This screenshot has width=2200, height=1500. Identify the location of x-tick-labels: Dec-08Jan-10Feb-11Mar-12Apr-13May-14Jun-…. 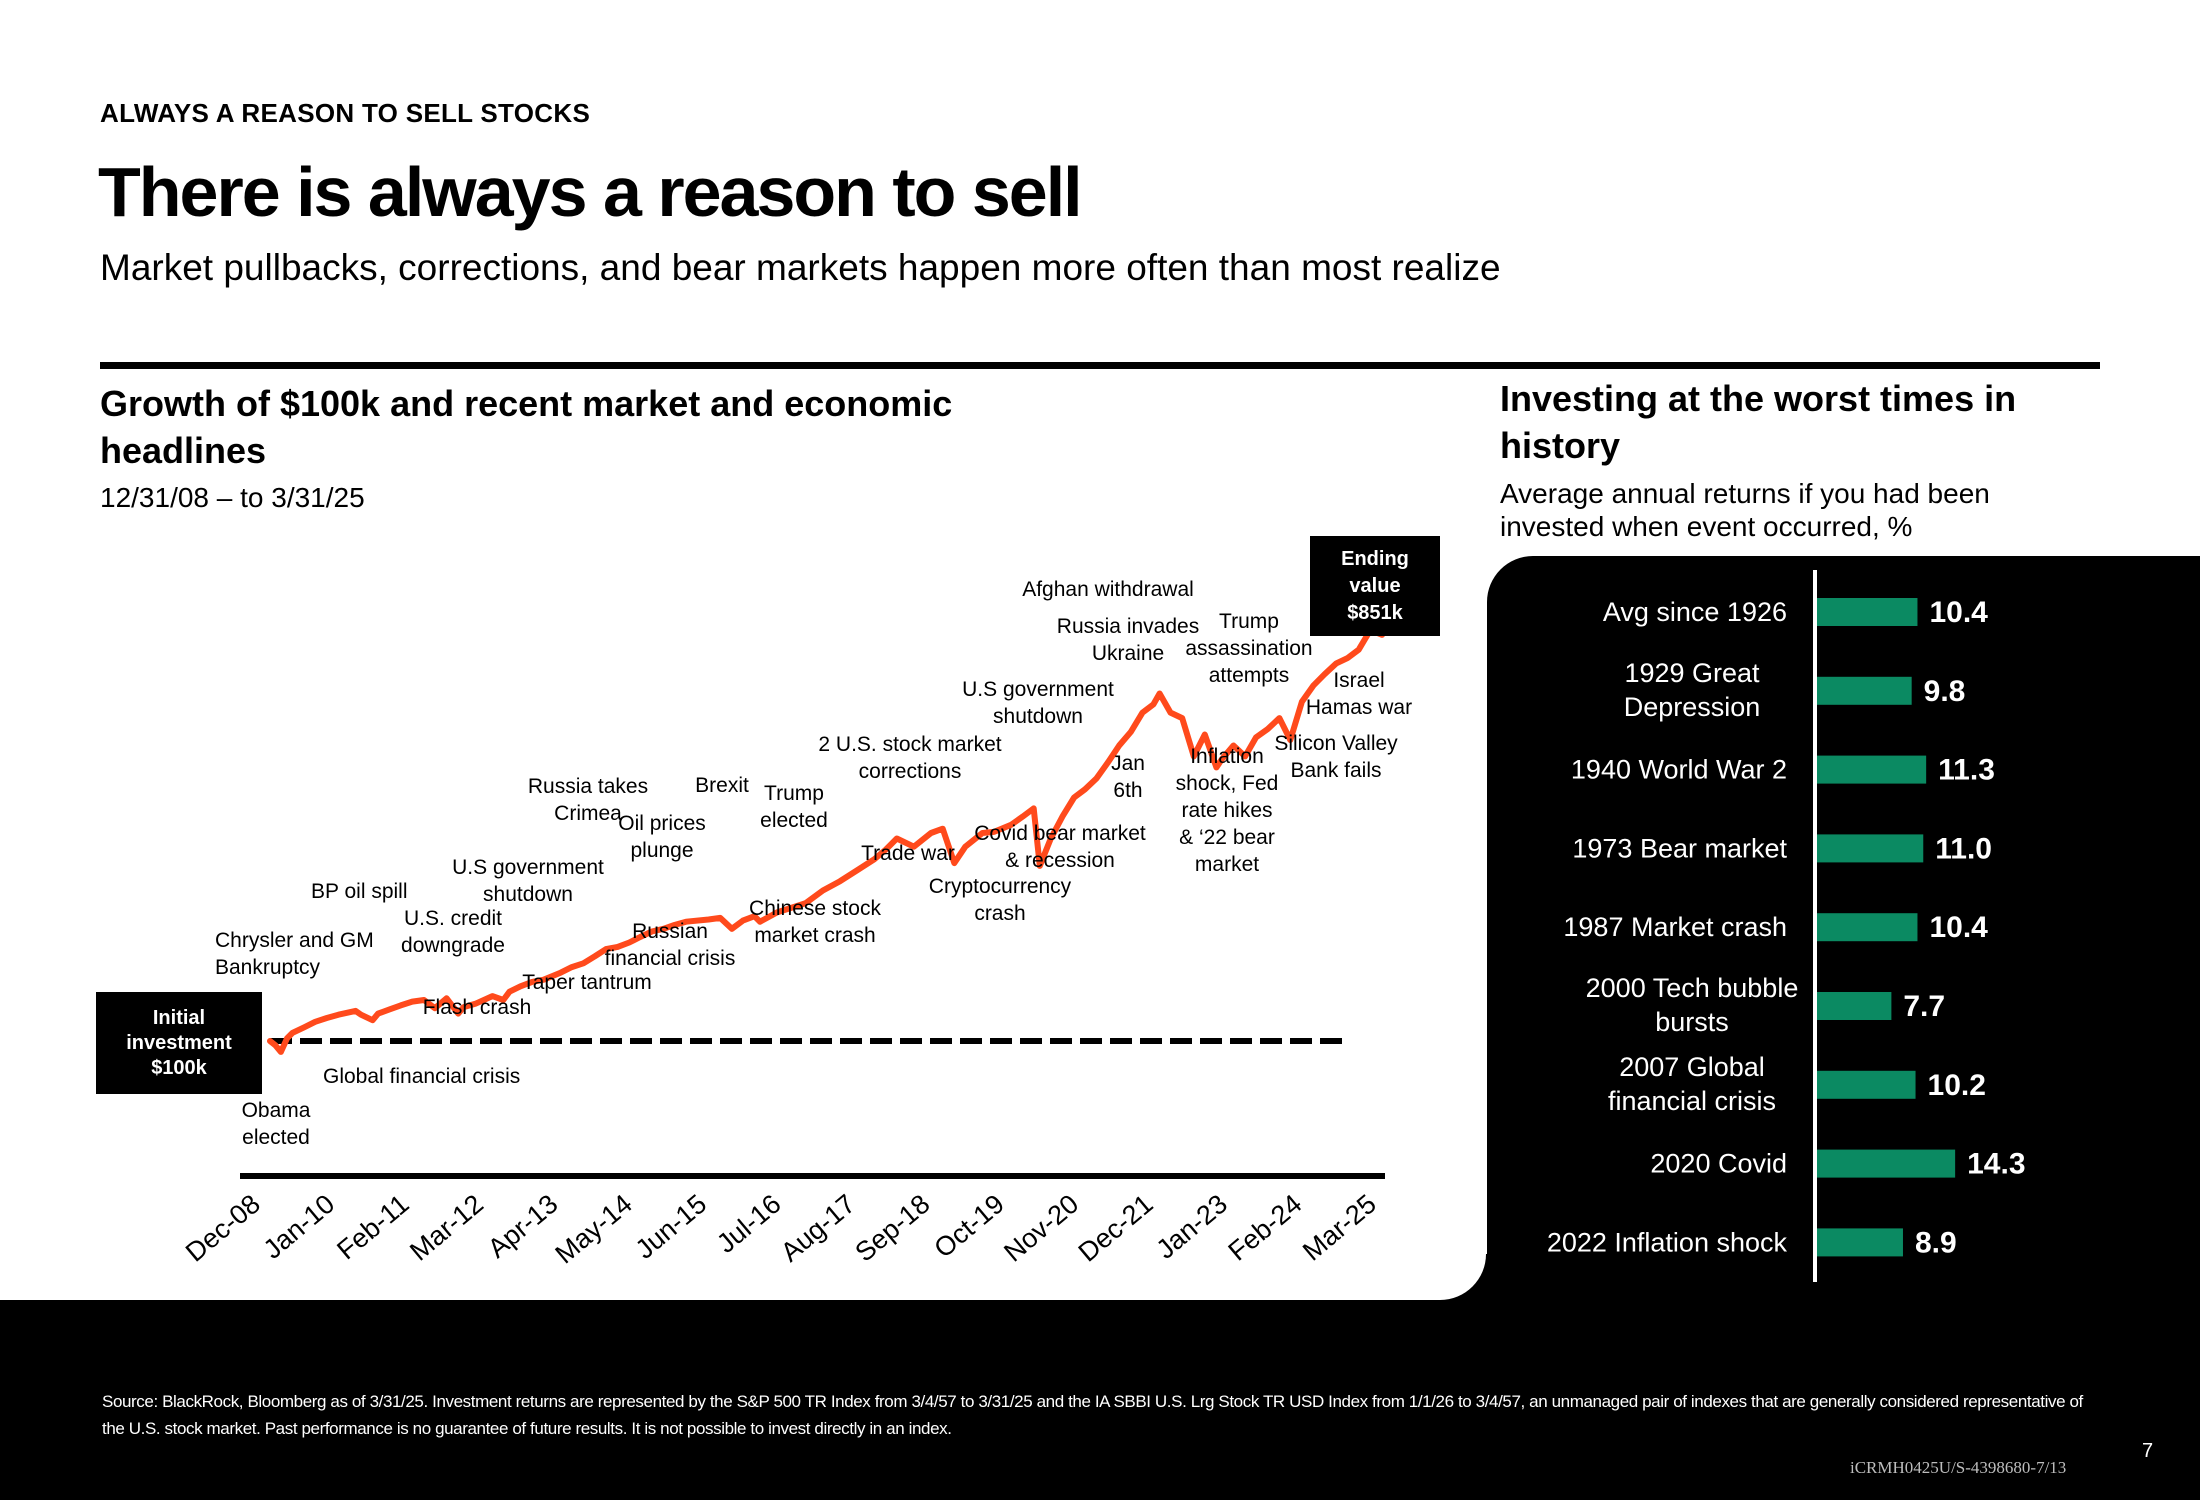
(781, 1229).